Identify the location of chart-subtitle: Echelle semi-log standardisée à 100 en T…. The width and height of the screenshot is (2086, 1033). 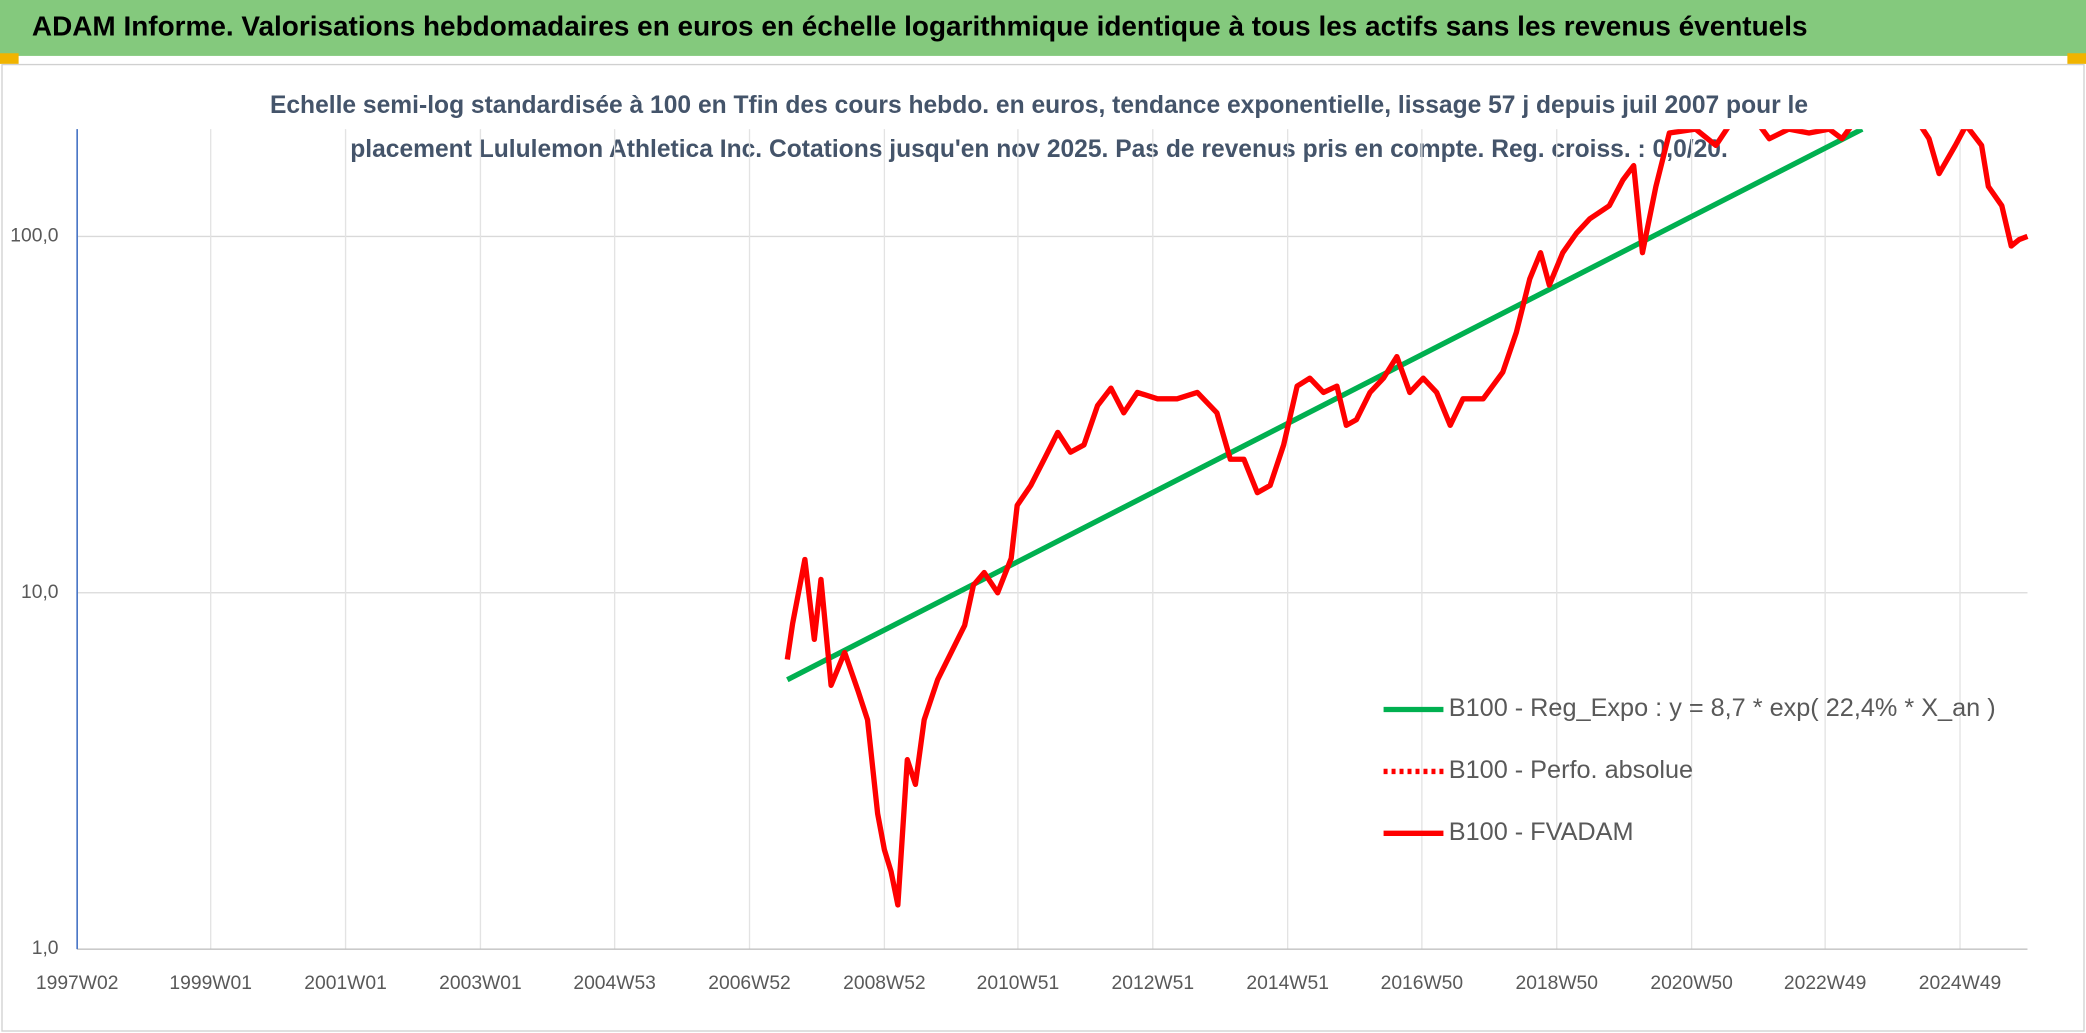
(1039, 105).